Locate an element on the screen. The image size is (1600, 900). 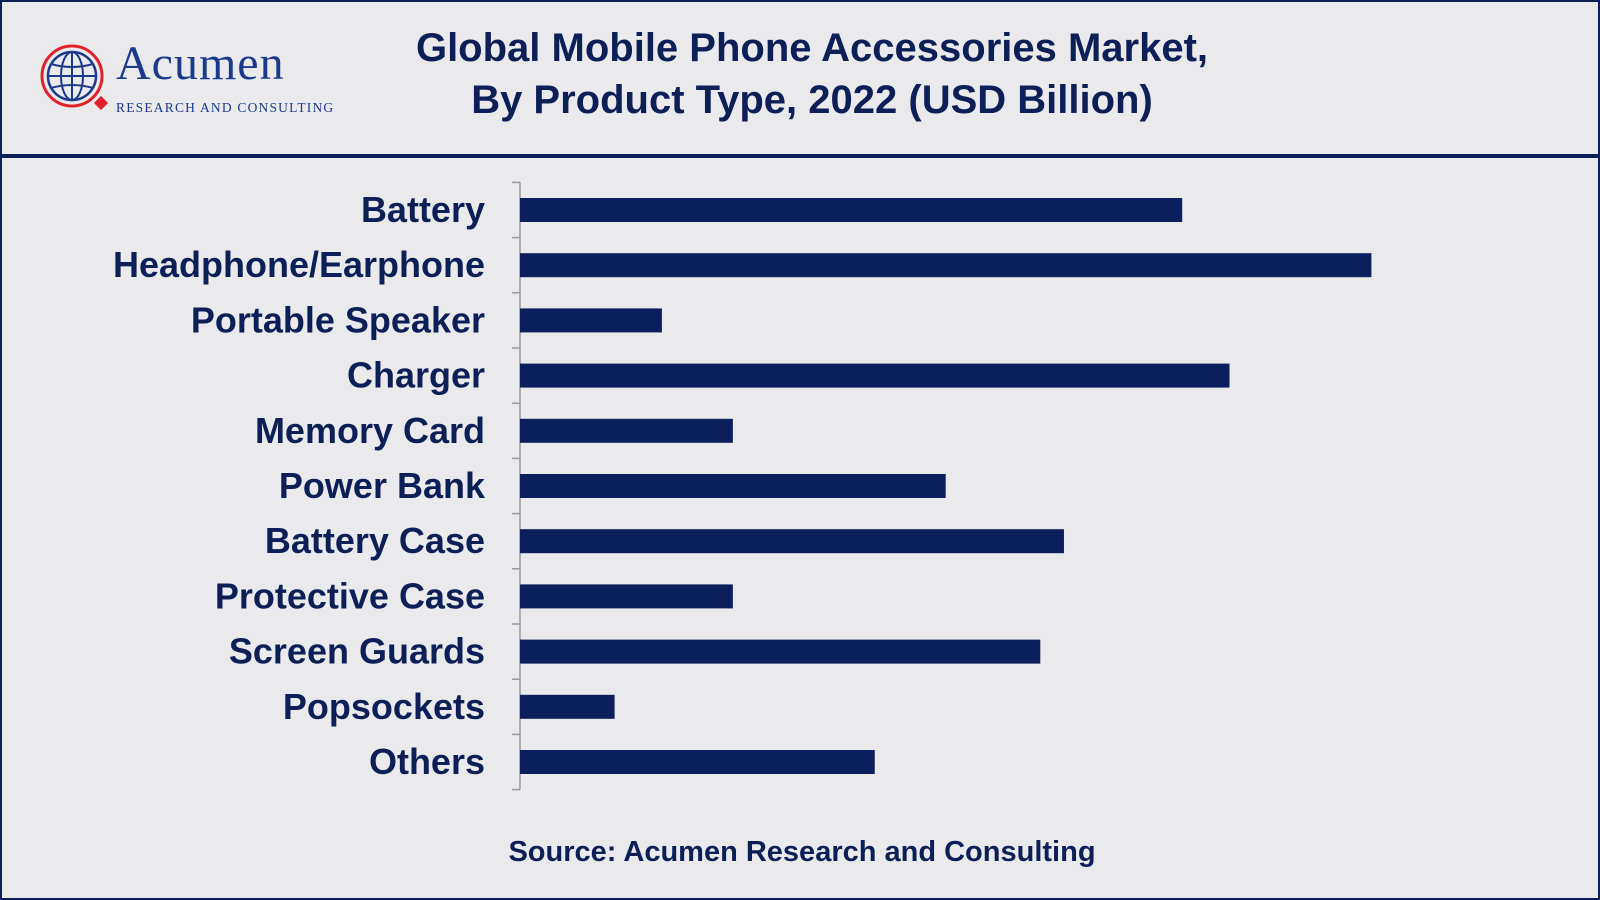
acumen-logo: Acumen RESEARCH AND CONSULTING is located at coordinates (202, 77).